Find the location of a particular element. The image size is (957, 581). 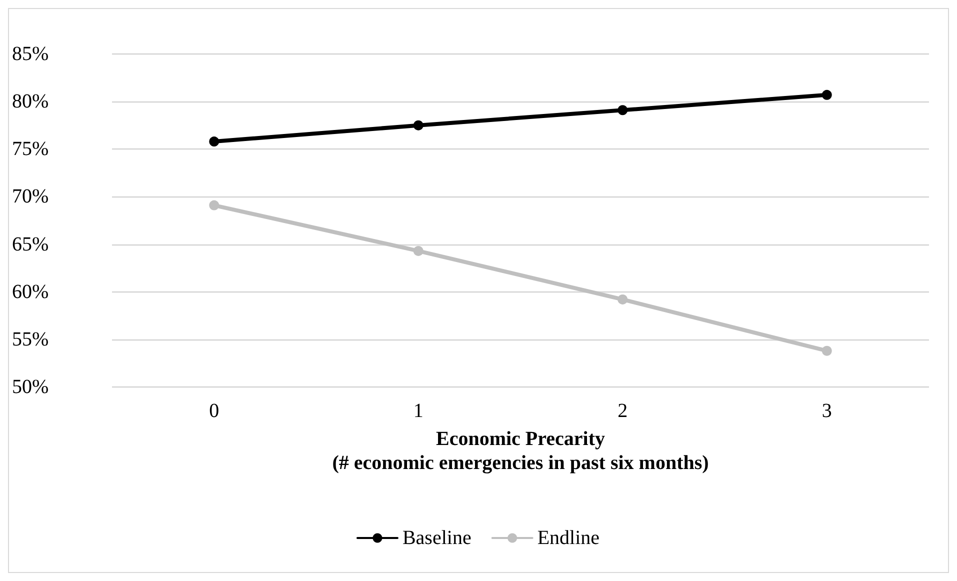

legend-label: Endline is located at coordinates (568, 538).